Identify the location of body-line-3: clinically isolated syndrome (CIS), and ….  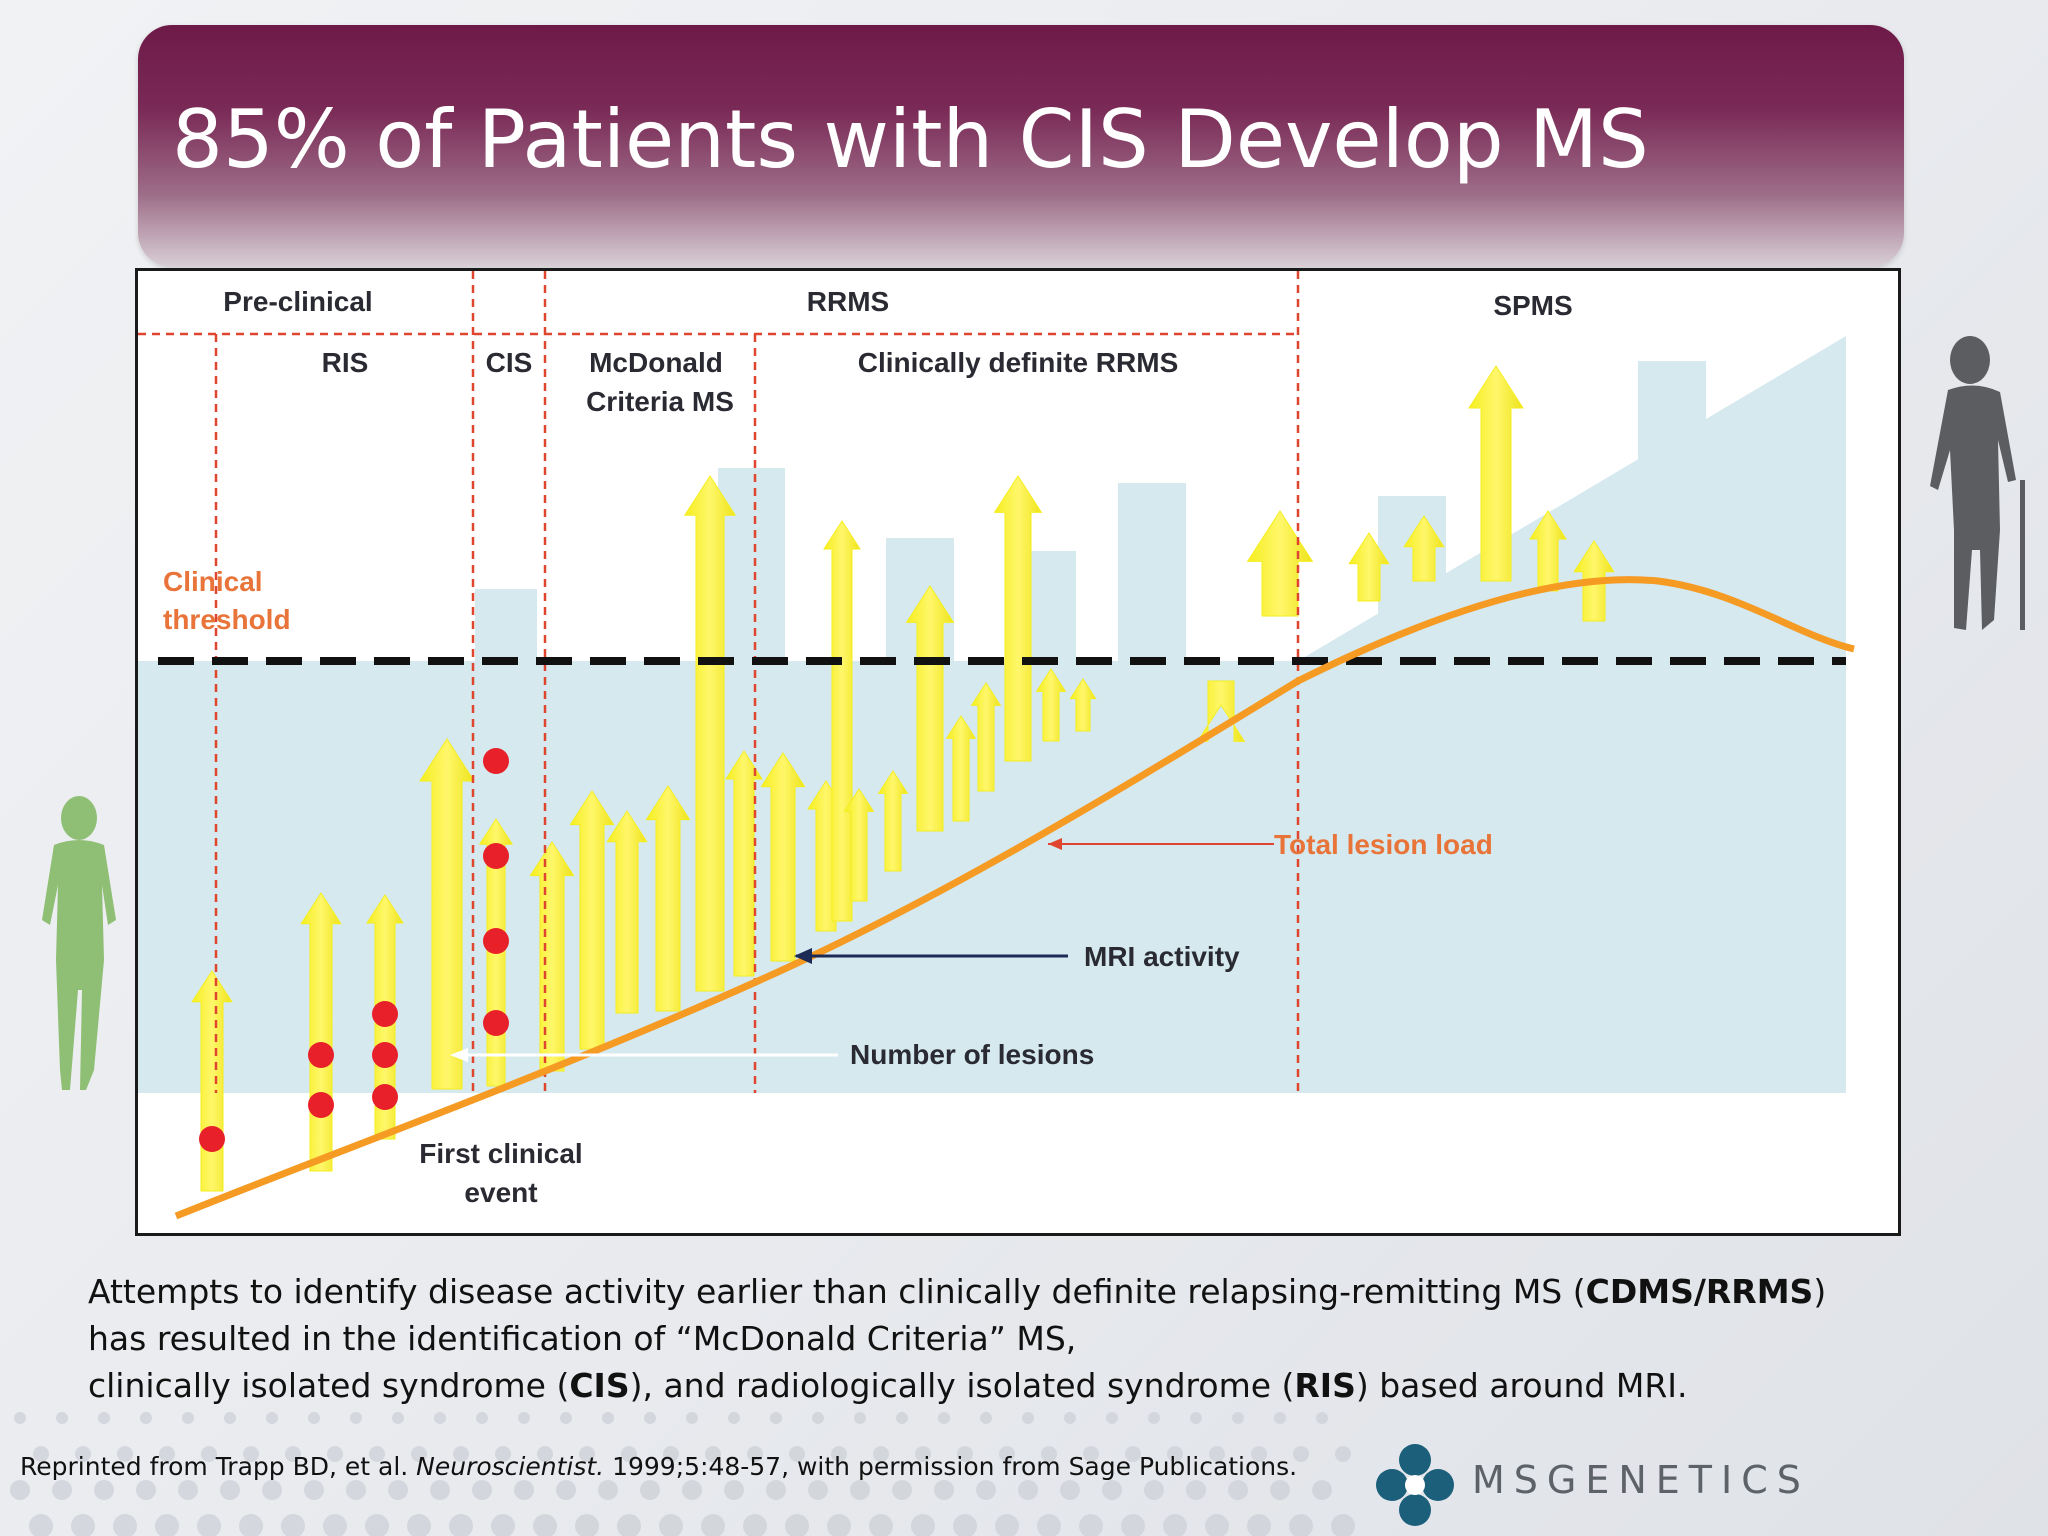
(887, 1385).